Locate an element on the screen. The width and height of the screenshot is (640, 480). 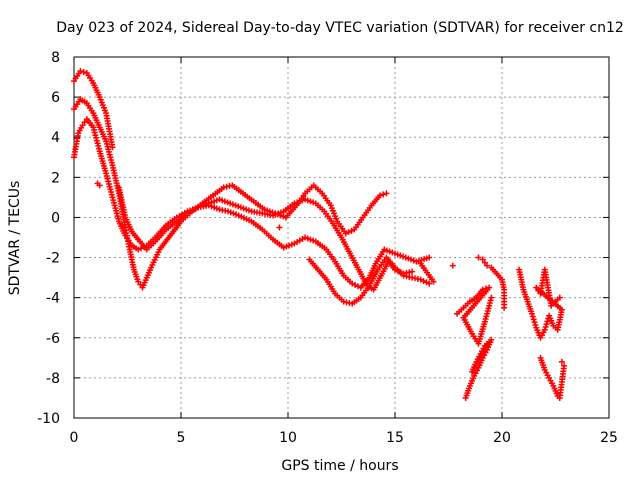
y-tick-label: -8 is located at coordinates (53, 379).